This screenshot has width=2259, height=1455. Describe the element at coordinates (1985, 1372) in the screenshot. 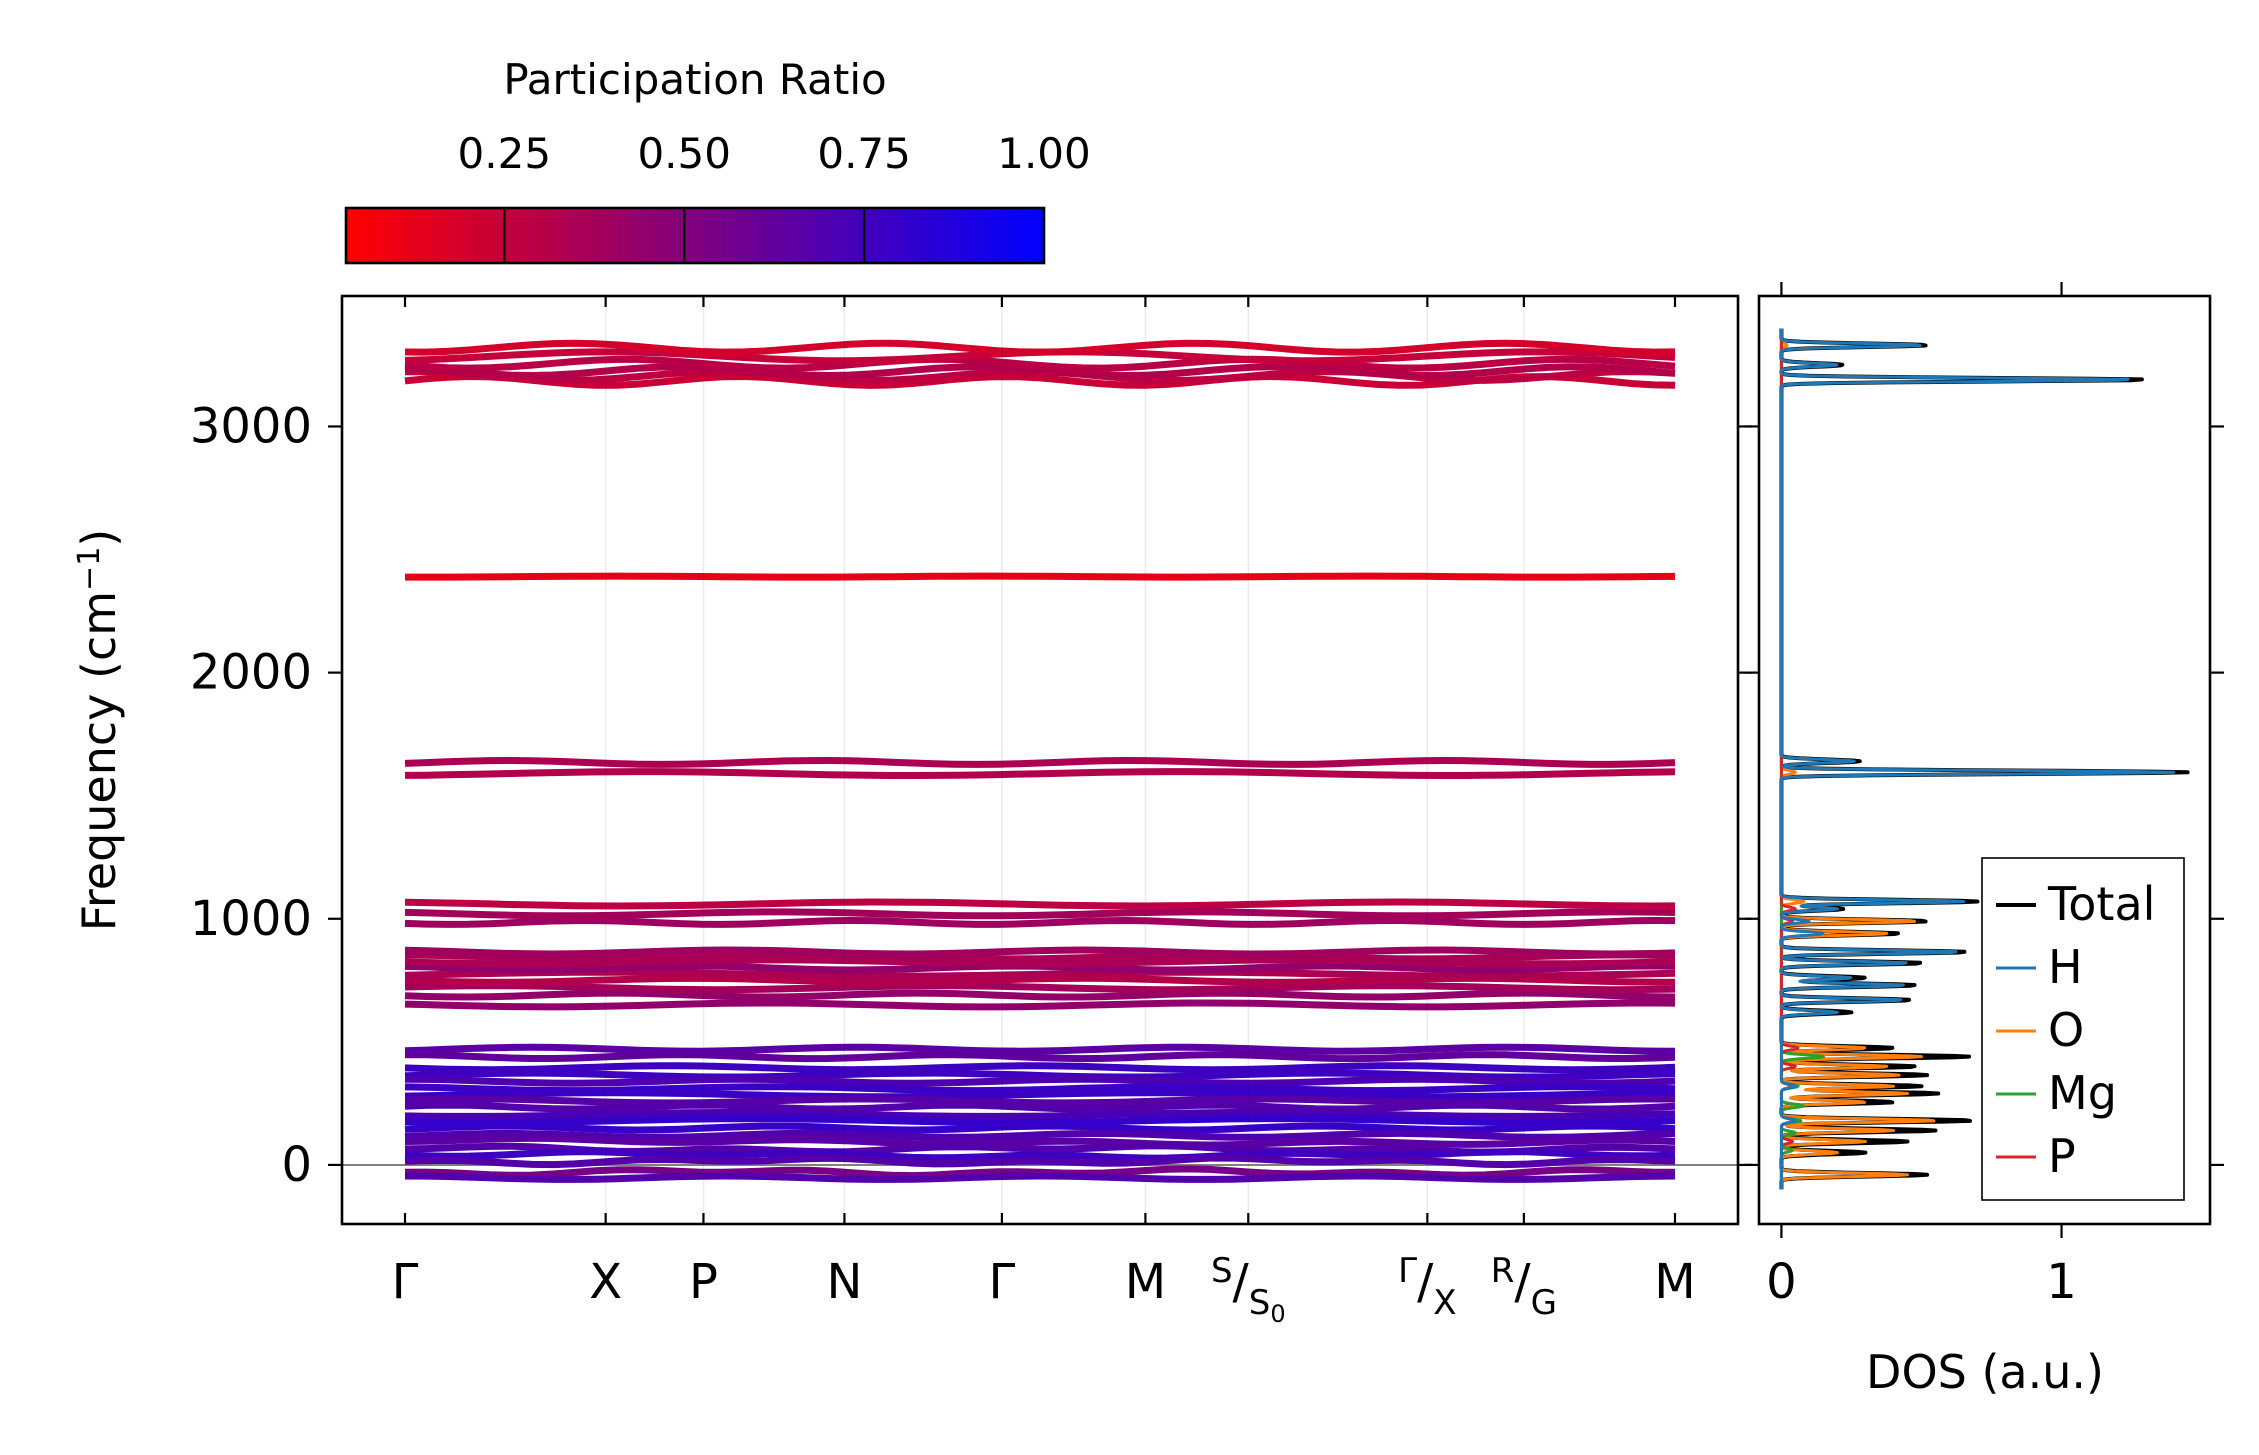

I see `dos-x-label: DOS (a.u.)` at that location.